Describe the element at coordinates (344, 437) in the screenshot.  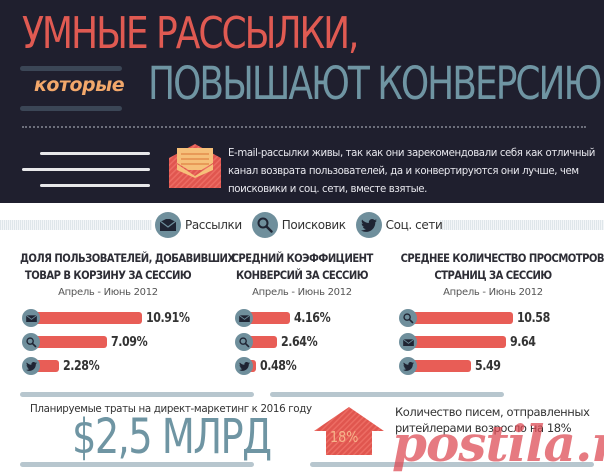
I see `growth-badge: 18%` at that location.